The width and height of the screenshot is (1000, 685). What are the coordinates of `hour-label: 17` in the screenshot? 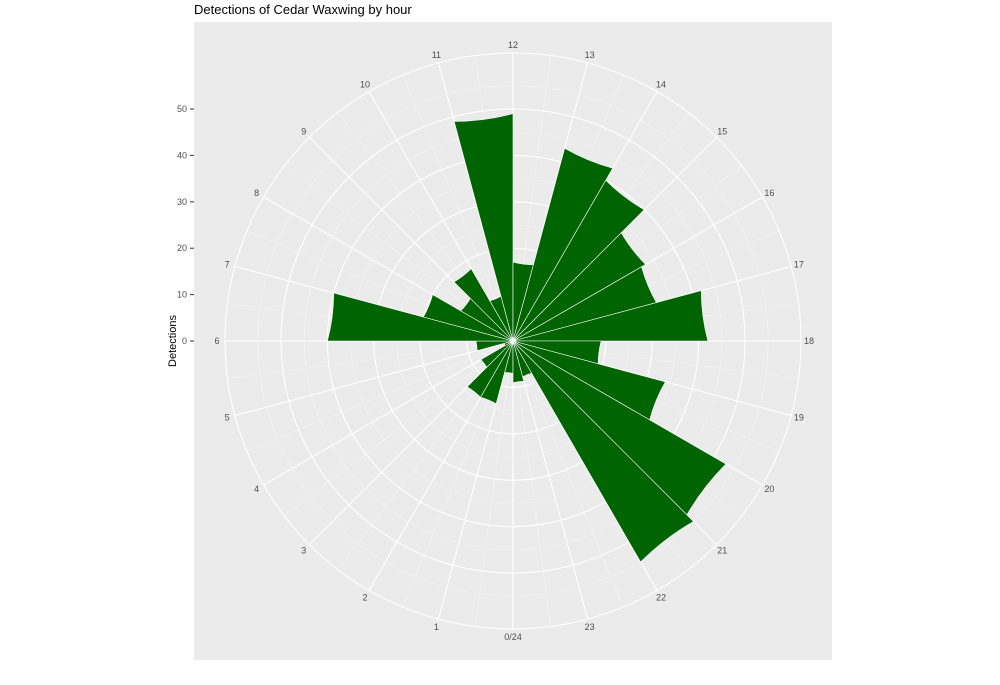 It's located at (799, 264).